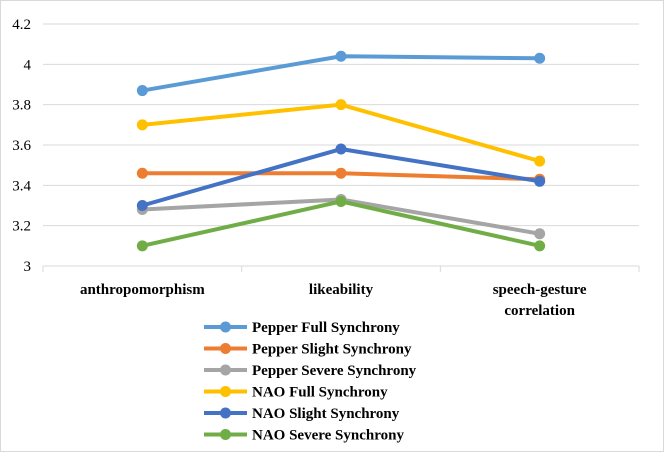 The width and height of the screenshot is (664, 453). I want to click on legend-label: NAO Slight Synchrony, so click(326, 414).